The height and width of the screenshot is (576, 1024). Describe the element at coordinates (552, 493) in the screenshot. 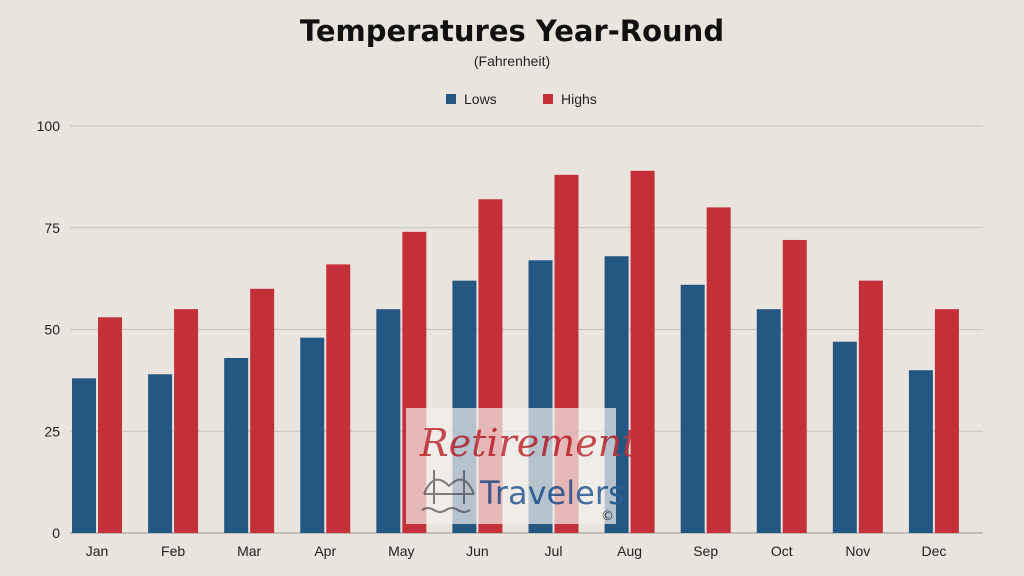

I see `watermark-text-travelers: Travelers` at that location.